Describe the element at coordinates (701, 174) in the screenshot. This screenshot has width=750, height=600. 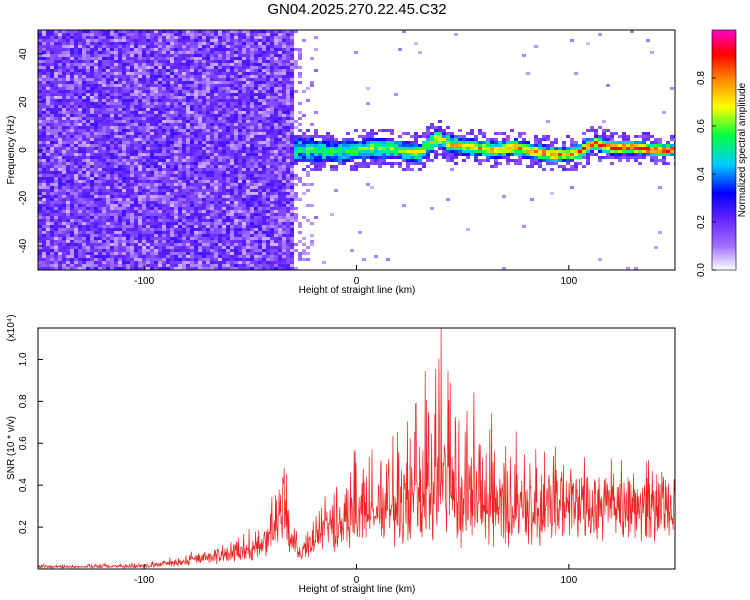
I see `colorbar-tick-label: 0.4` at that location.